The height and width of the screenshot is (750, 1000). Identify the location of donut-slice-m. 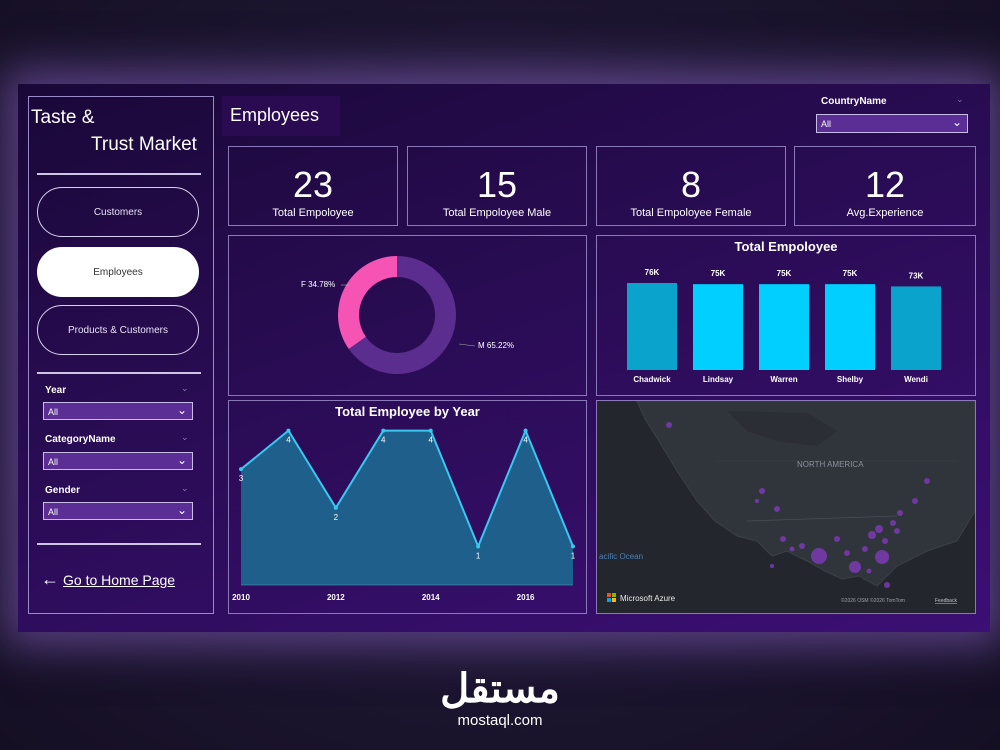
(402, 315).